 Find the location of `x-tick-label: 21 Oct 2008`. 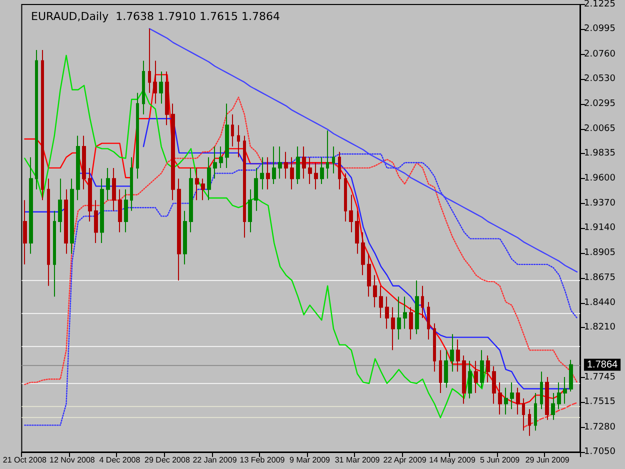

x-tick-label: 21 Oct 2008 is located at coordinates (25, 460).